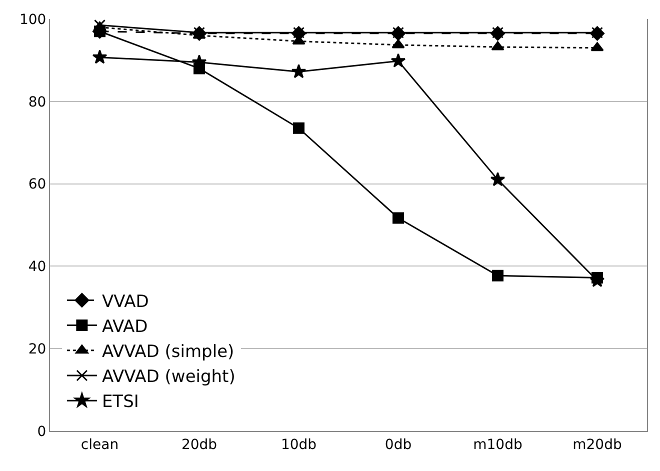  What do you see at coordinates (37, 102) in the screenshot?
I see `y-tick-label: 80` at bounding box center [37, 102].